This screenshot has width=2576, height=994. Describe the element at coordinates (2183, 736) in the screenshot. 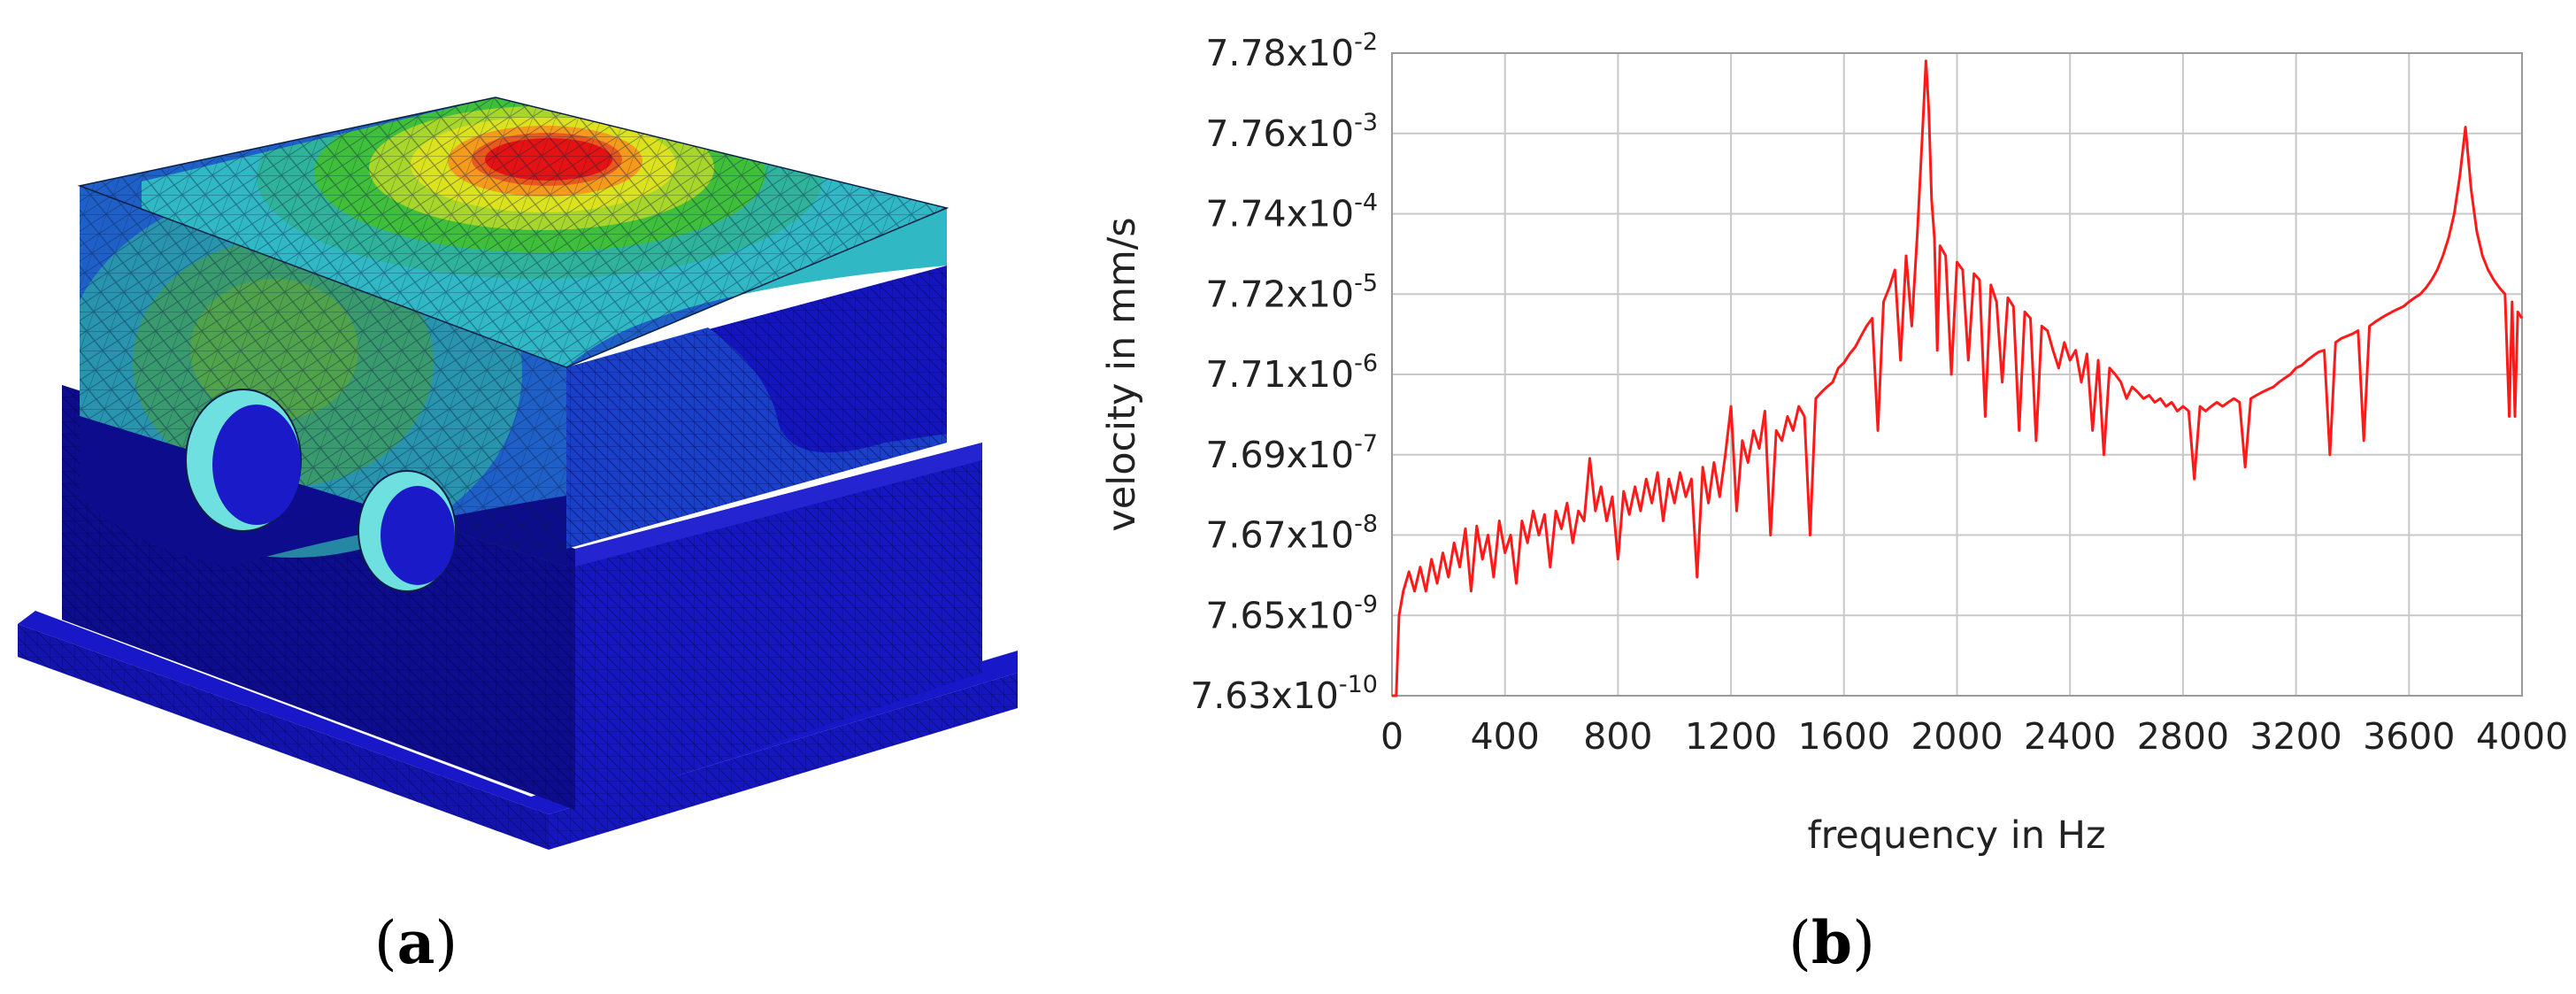

I see `x-tick-label: 2800` at that location.